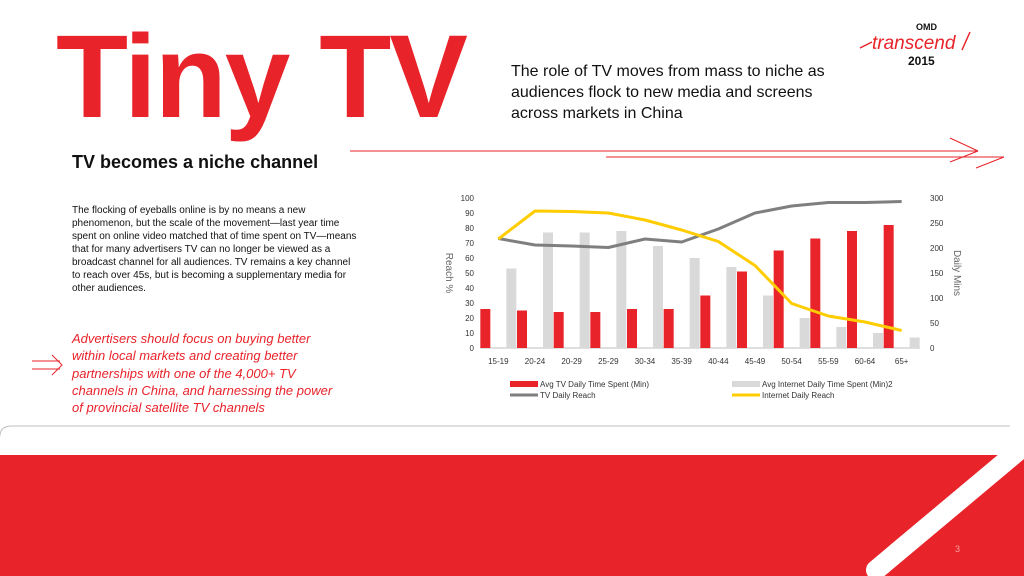  Describe the element at coordinates (469, 318) in the screenshot. I see `y-left-tick-label: 20` at that location.